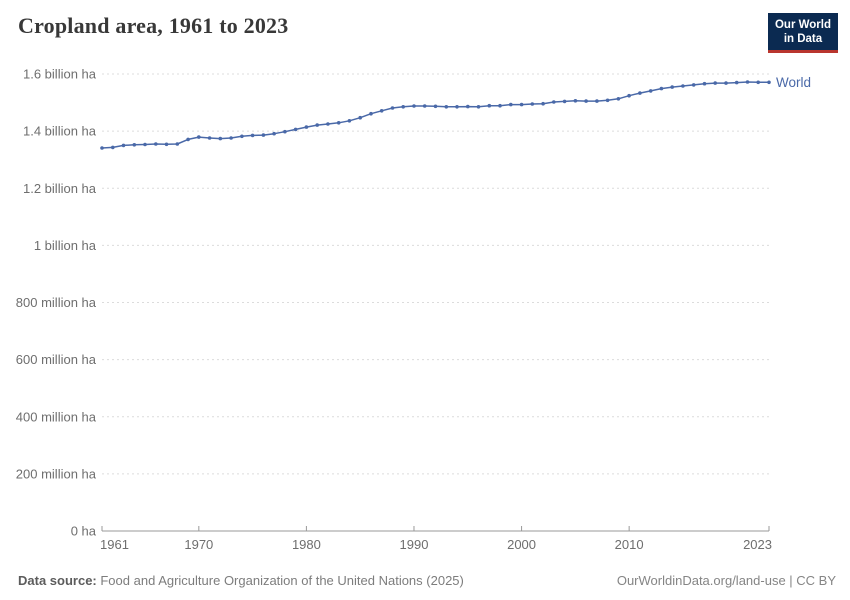 This screenshot has width=850, height=600. I want to click on page-title: Cropland area, 1961 to 2023, so click(153, 25).